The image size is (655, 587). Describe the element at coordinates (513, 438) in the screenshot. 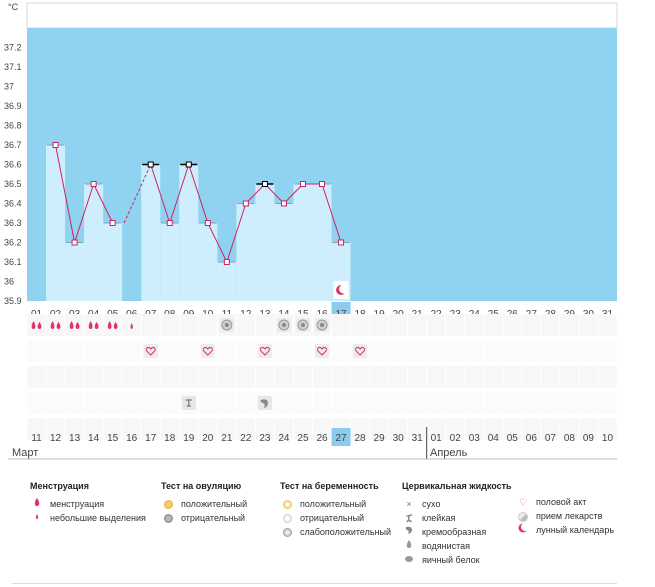

I see `bottom-day-label: 05` at that location.